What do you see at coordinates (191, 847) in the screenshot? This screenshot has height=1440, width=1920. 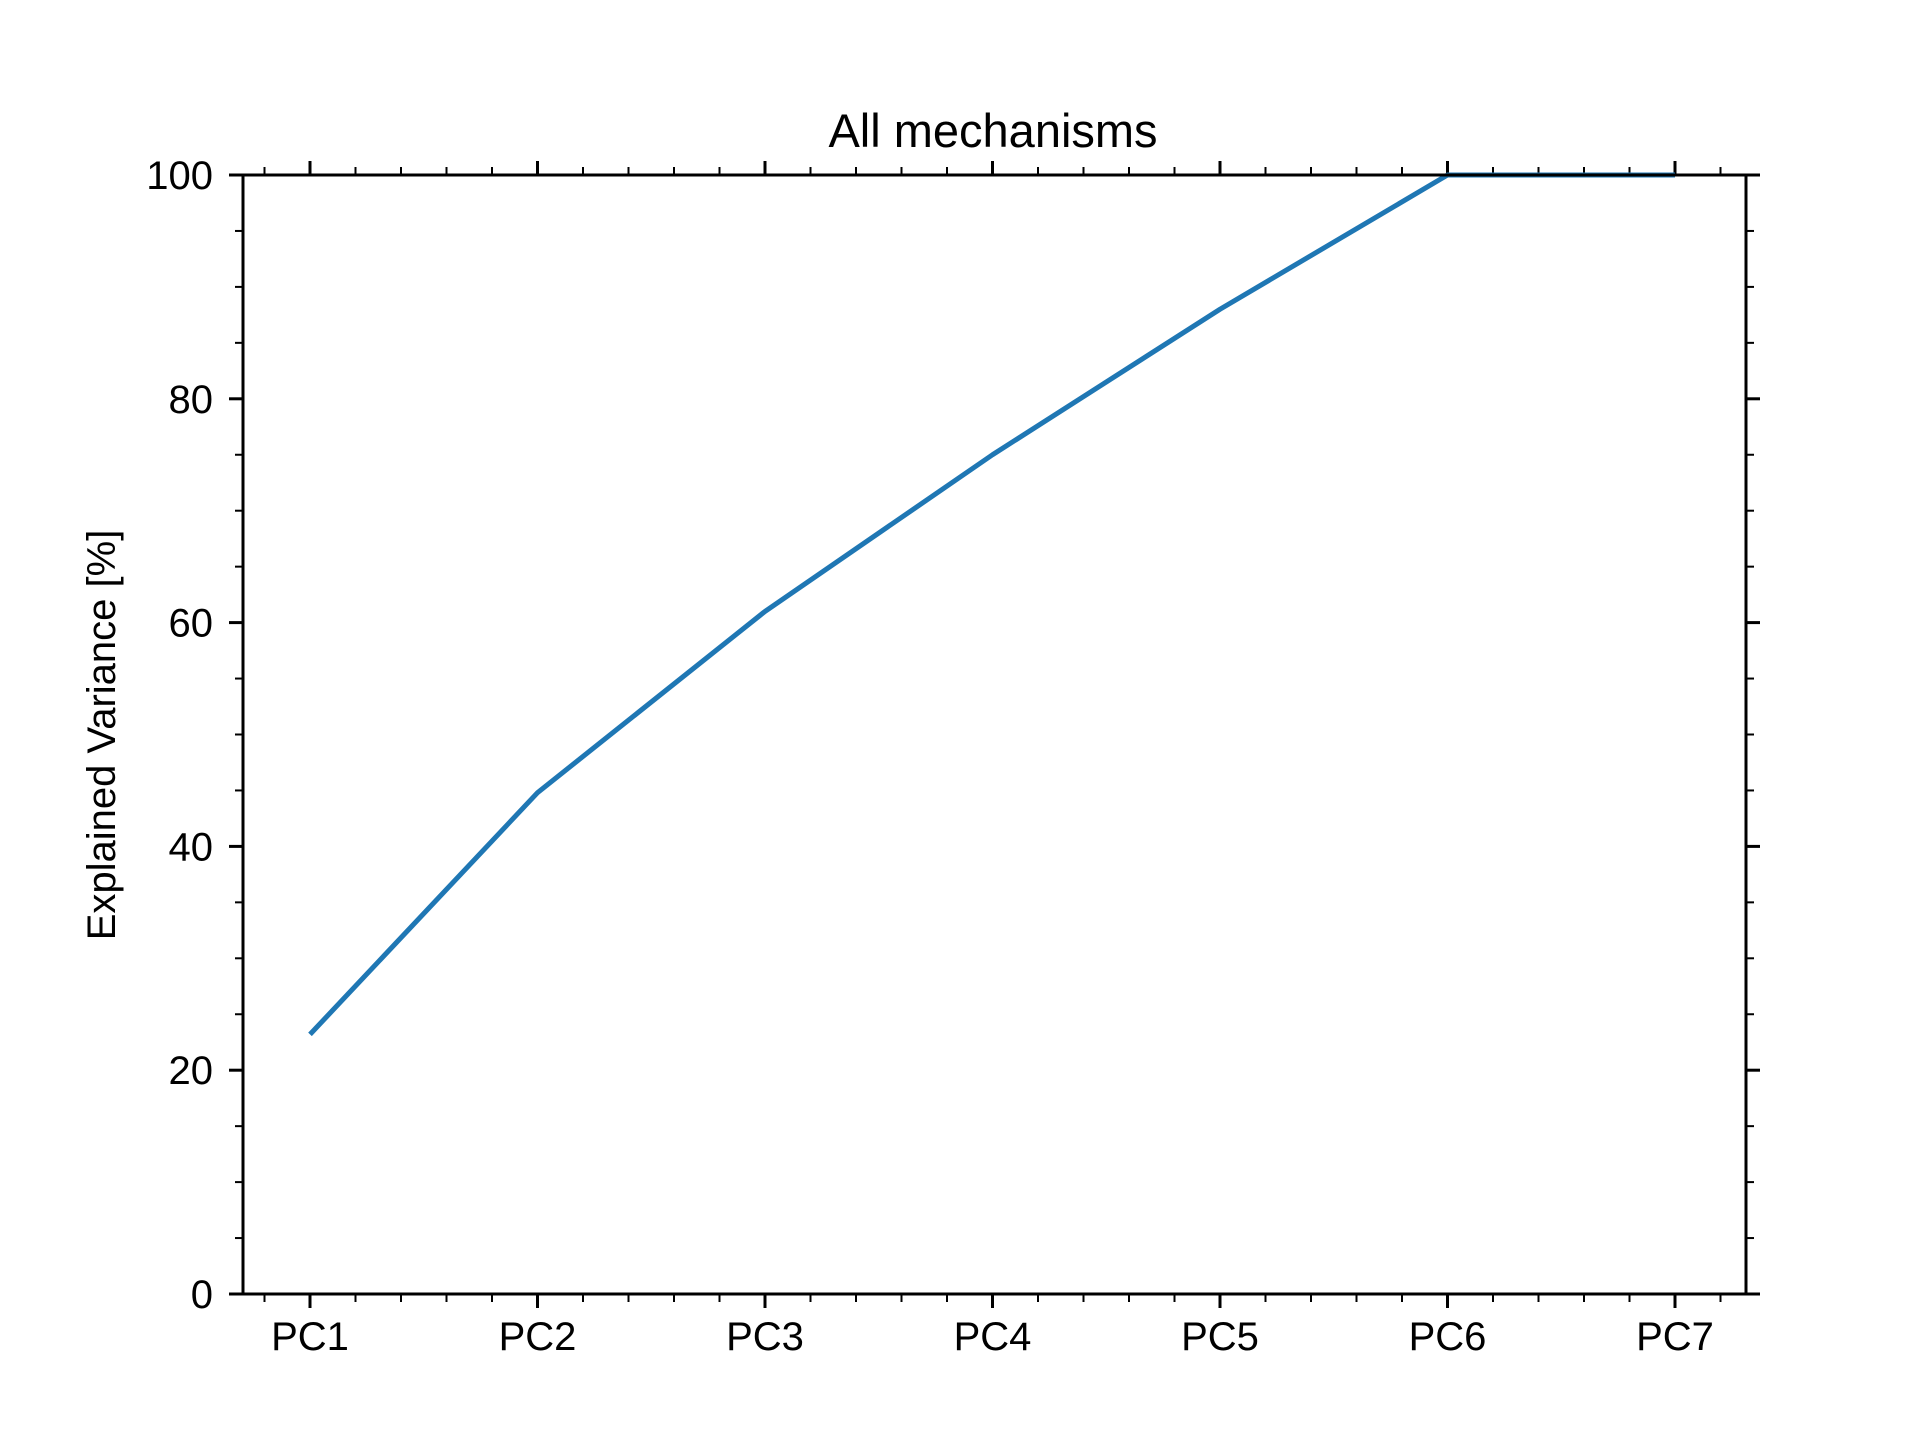 I see `y-tick-label-2: 40` at bounding box center [191, 847].